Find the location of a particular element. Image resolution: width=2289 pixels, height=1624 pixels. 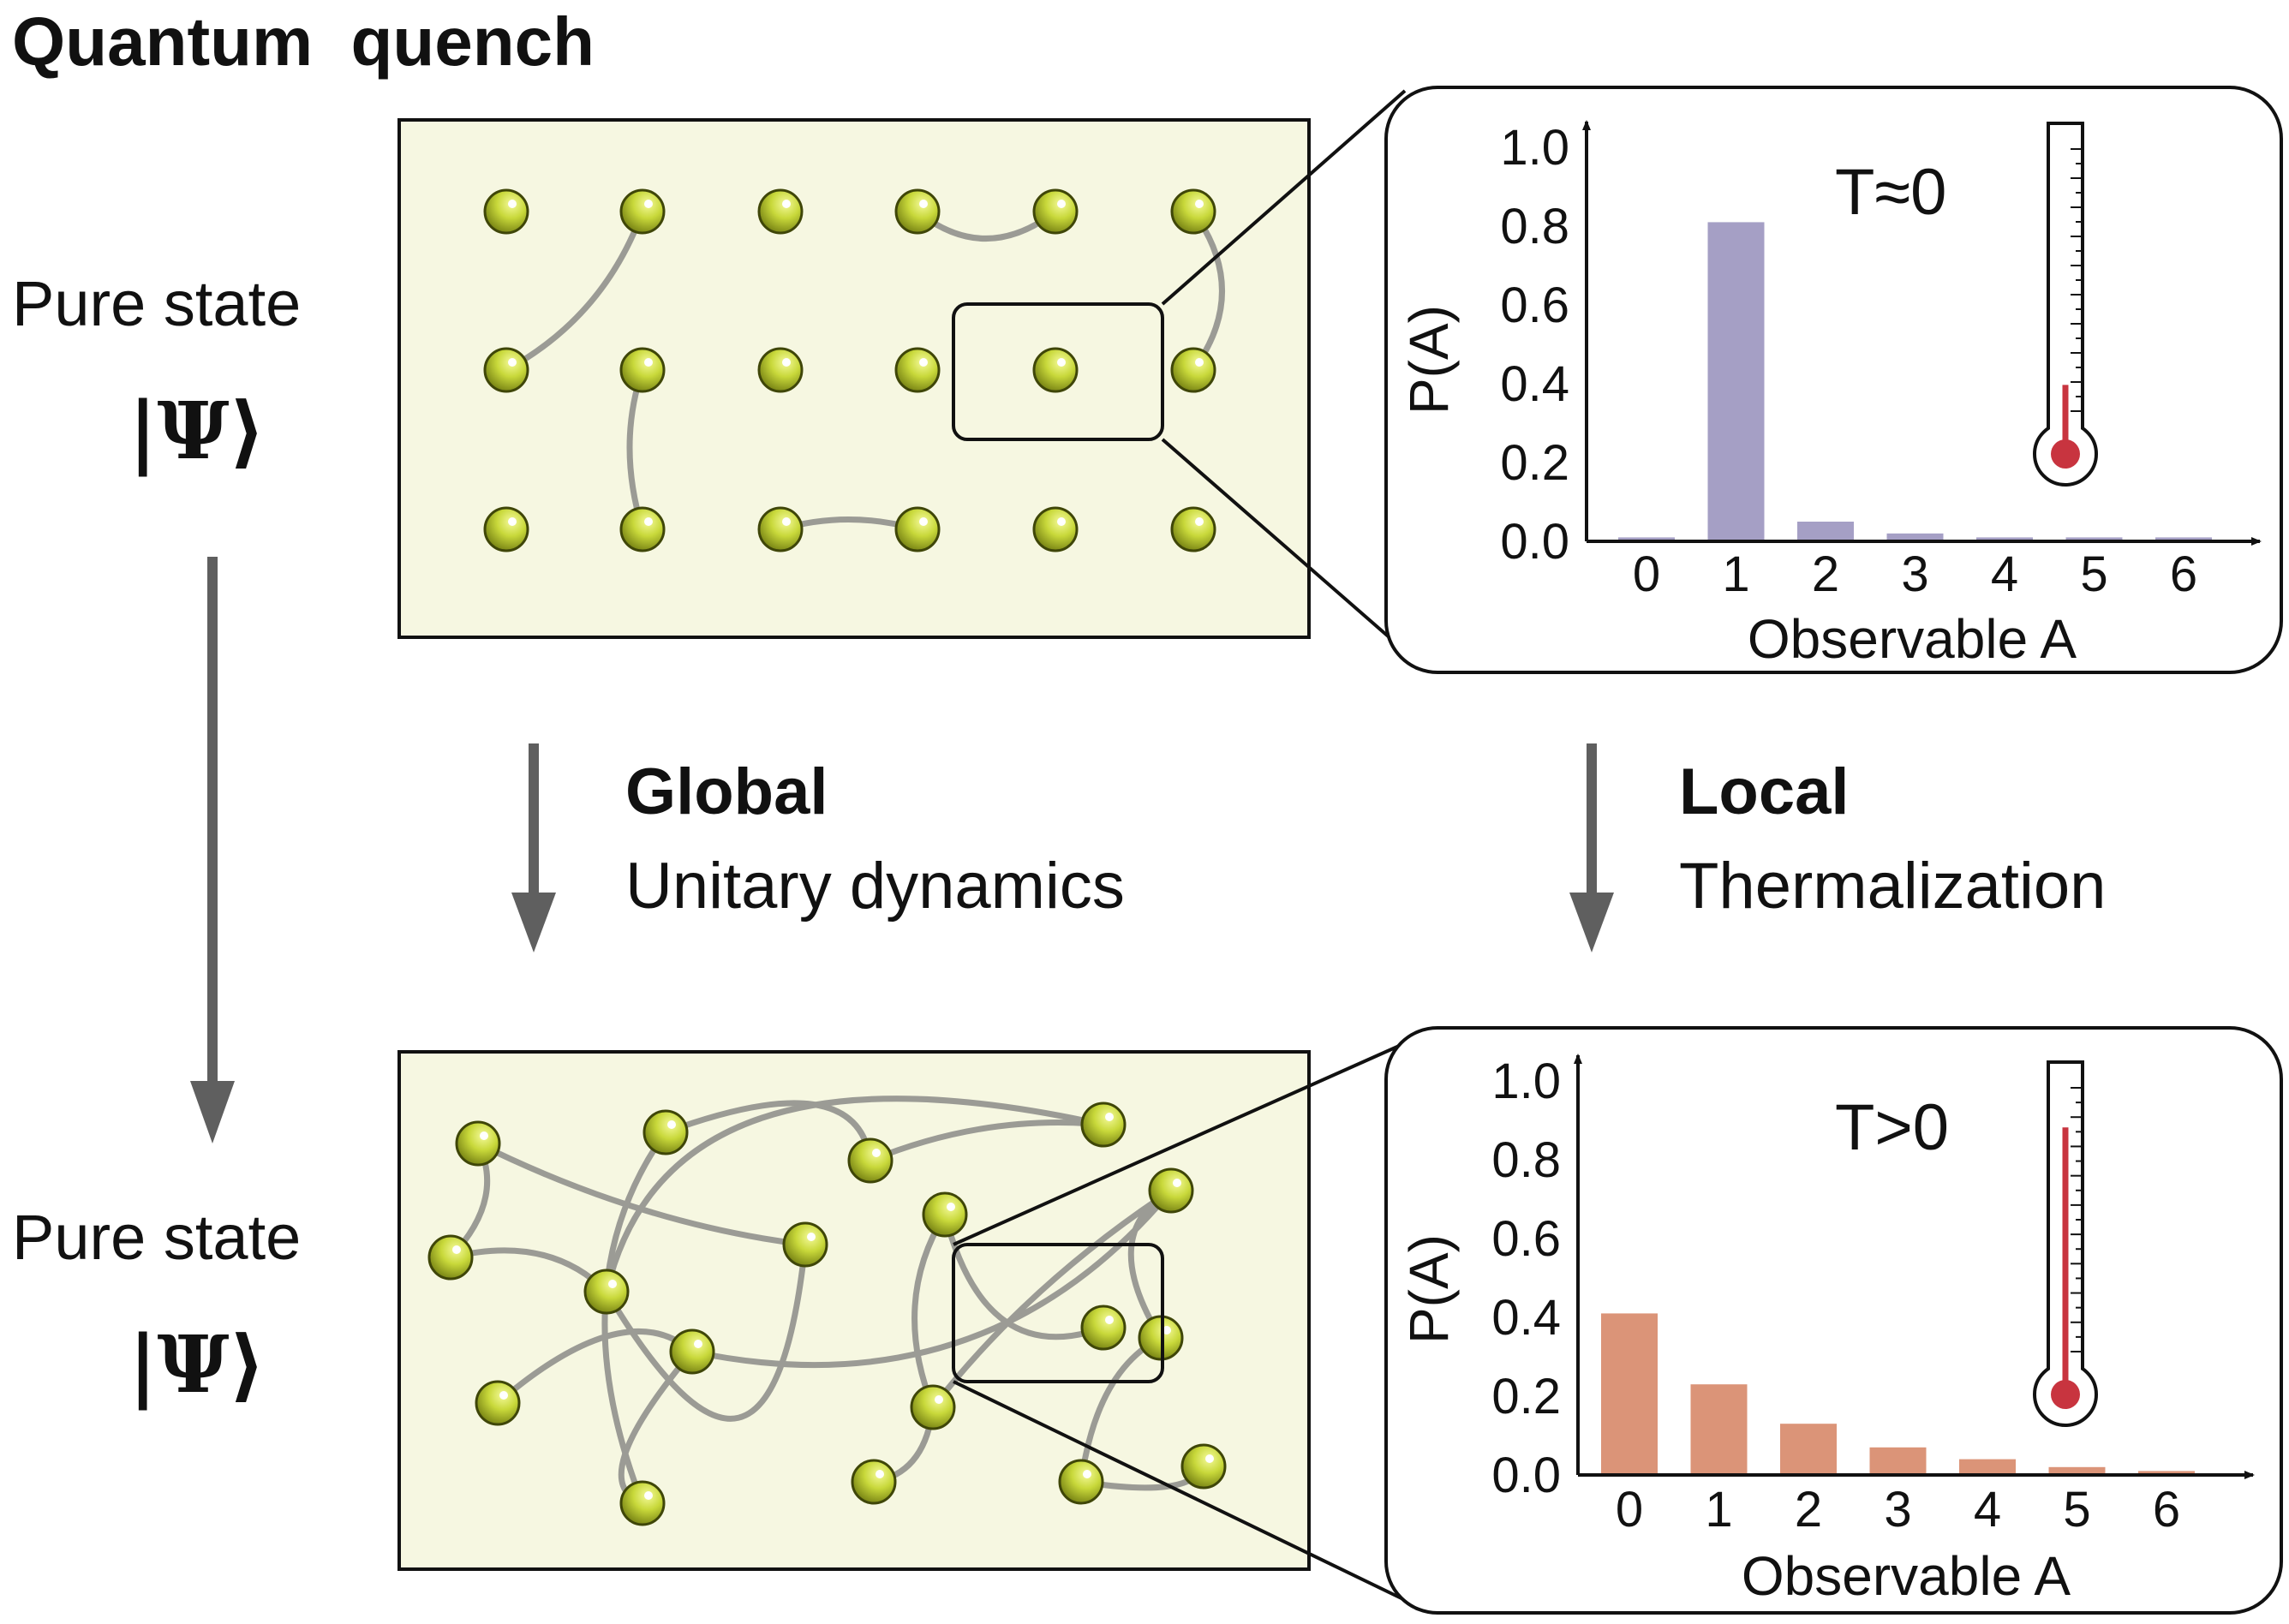

ylabel-thermal: P(A) is located at coordinates (1429, 1289).